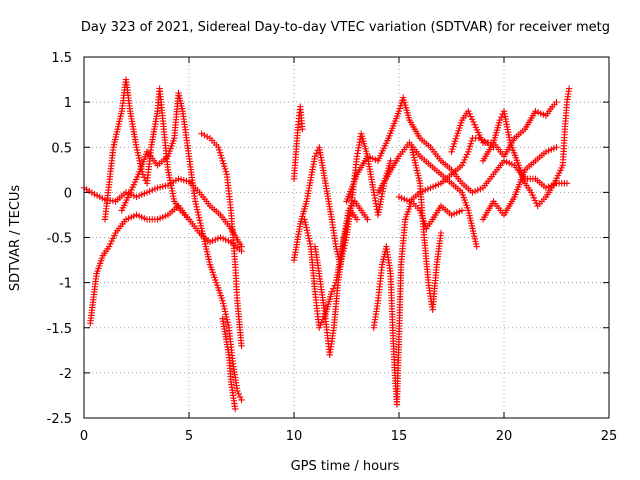 Image resolution: width=640 pixels, height=480 pixels. I want to click on y-tick-label: -2.5, so click(59, 419).